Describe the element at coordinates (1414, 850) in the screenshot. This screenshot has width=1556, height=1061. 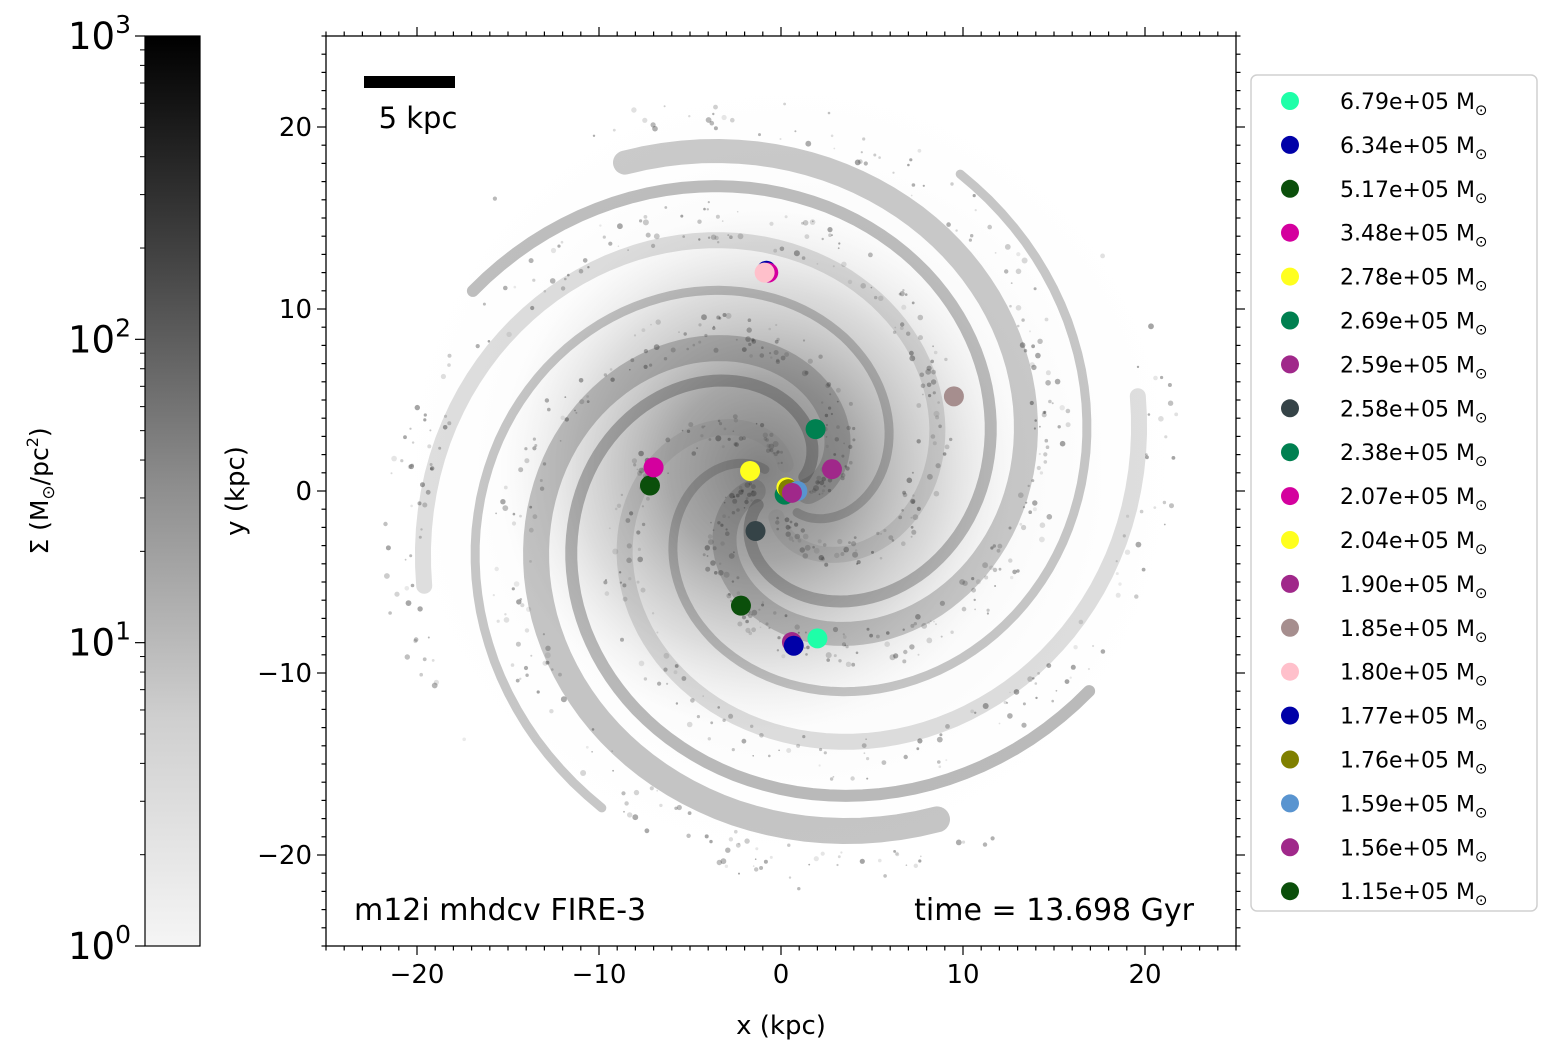
I see `legend-label: 1.56e+05 M⊙` at that location.